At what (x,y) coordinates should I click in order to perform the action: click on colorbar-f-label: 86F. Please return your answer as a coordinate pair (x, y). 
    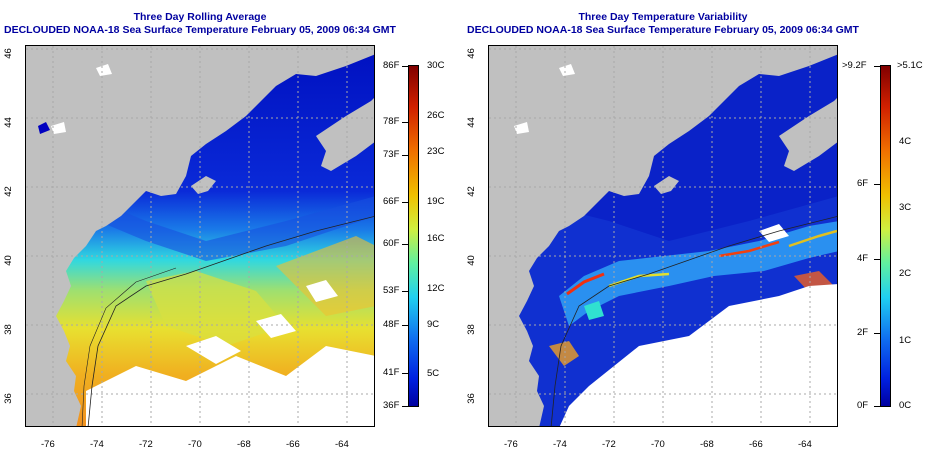
    Looking at the image, I should click on (391, 65).